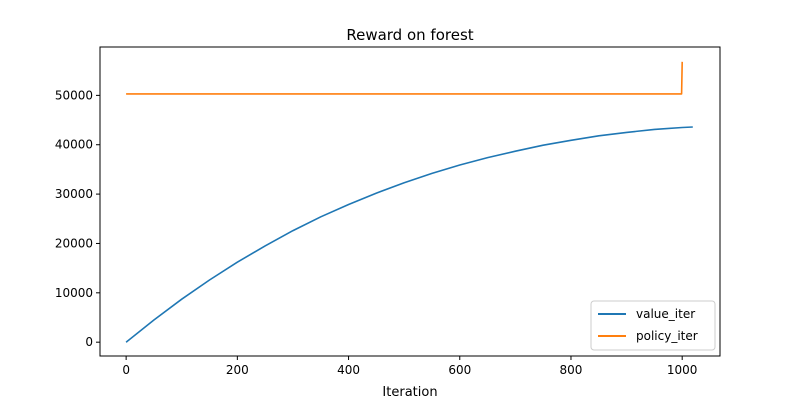  What do you see at coordinates (126, 370) in the screenshot?
I see `x-tick-label: 0` at bounding box center [126, 370].